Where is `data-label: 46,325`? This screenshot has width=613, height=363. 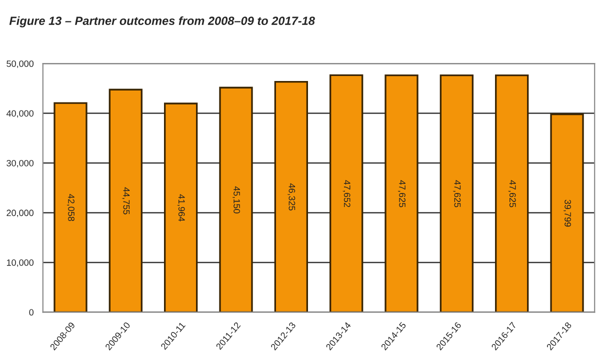 data-label: 46,325 is located at coordinates (292, 196).